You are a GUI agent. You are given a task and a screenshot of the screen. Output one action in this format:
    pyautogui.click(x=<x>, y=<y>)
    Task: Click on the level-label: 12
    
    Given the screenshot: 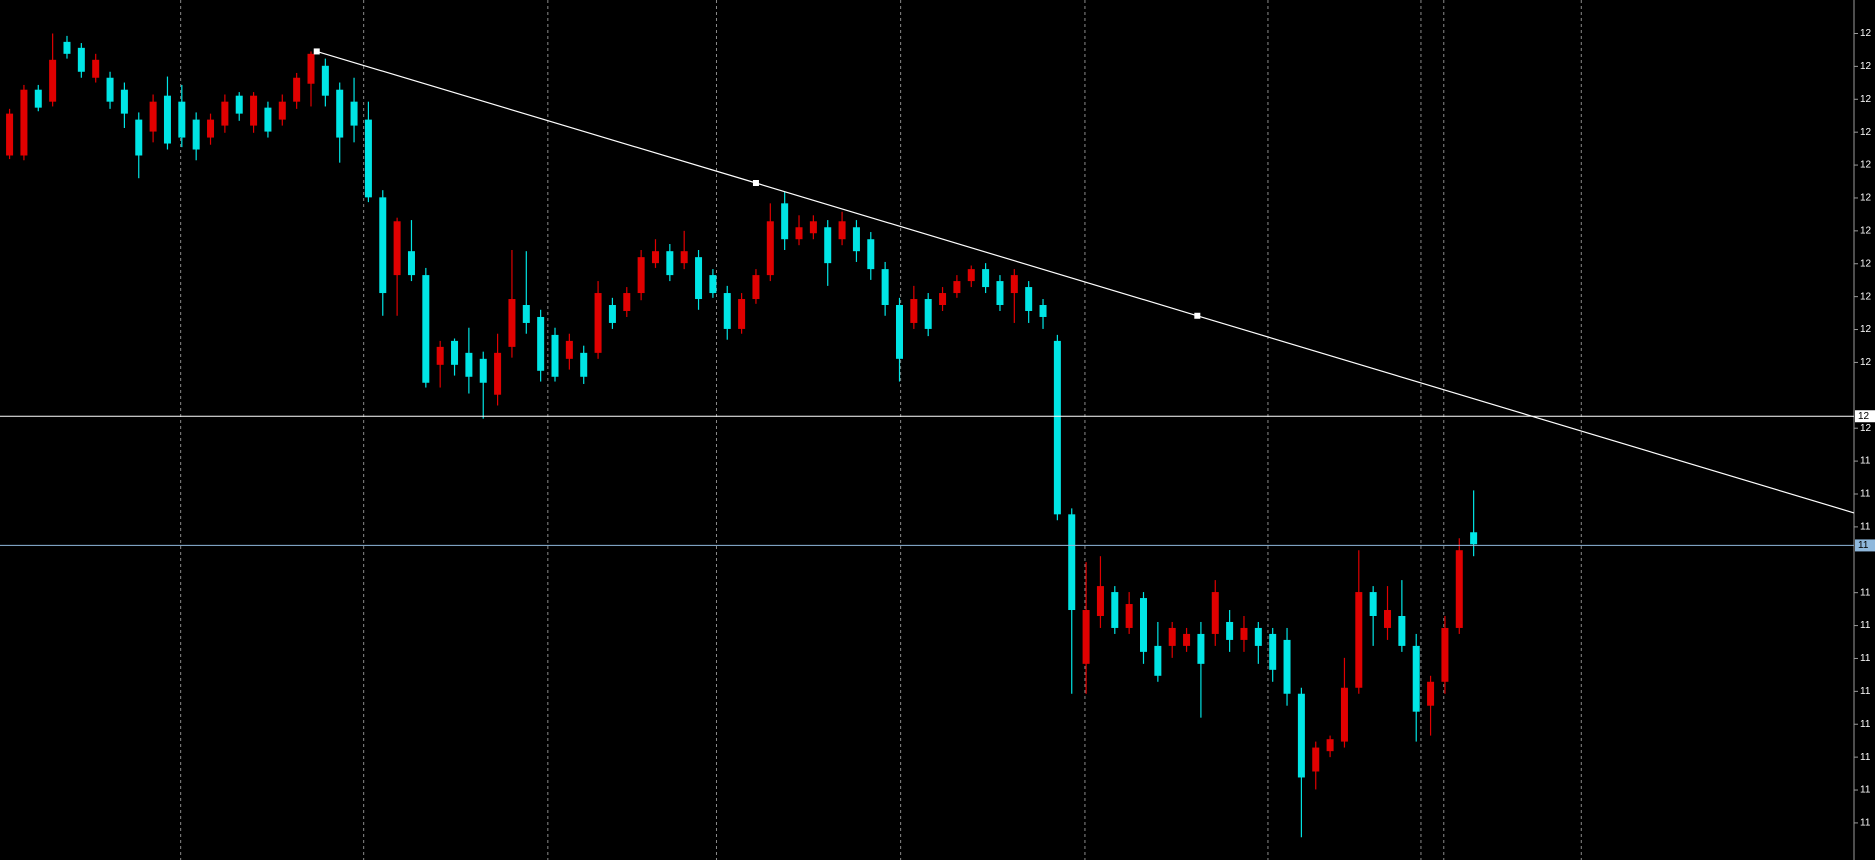 What is the action you would take?
    pyautogui.click(x=1864, y=416)
    